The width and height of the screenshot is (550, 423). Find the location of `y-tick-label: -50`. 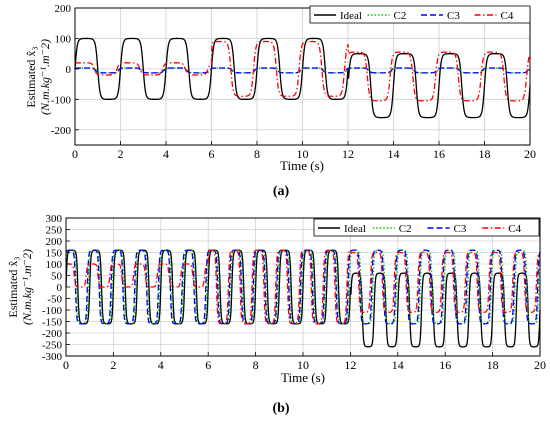

y-tick-label: -50 is located at coordinates (54, 300).